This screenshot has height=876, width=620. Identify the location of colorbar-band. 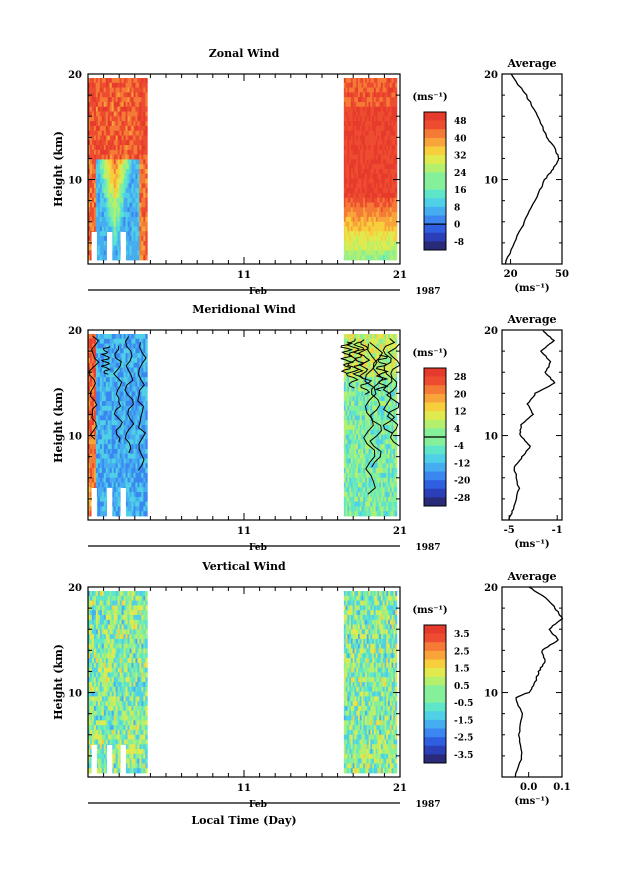
(435, 381).